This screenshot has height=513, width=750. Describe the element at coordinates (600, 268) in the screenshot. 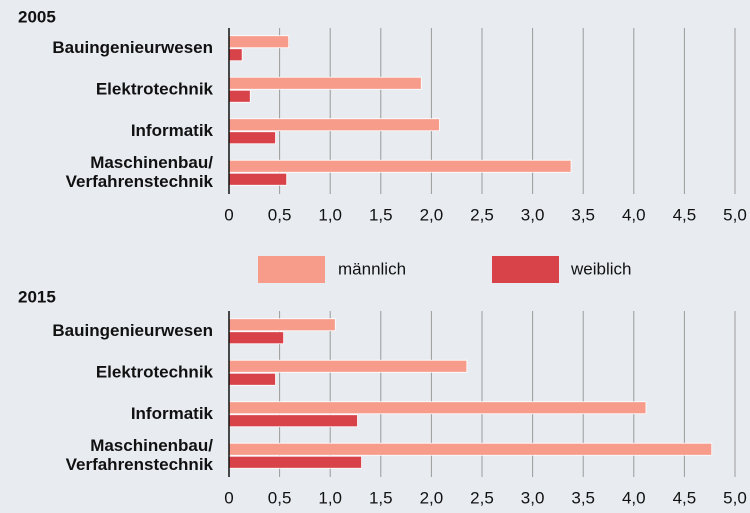

I see `legend-label: weiblich` at that location.